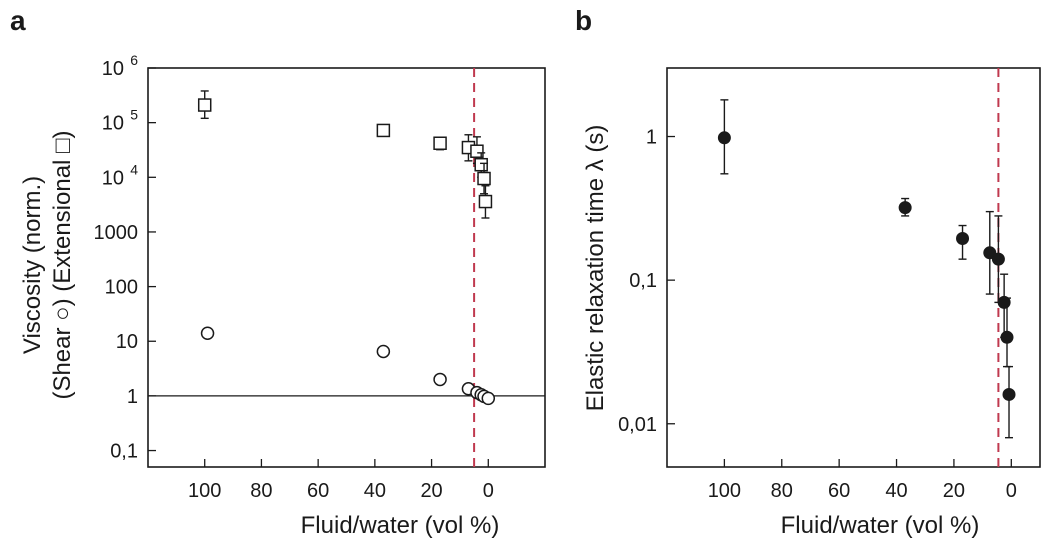 This screenshot has height=545, width=1052. Describe the element at coordinates (116, 233) in the screenshot. I see `panel-a-y-tick-label: 1000` at that location.